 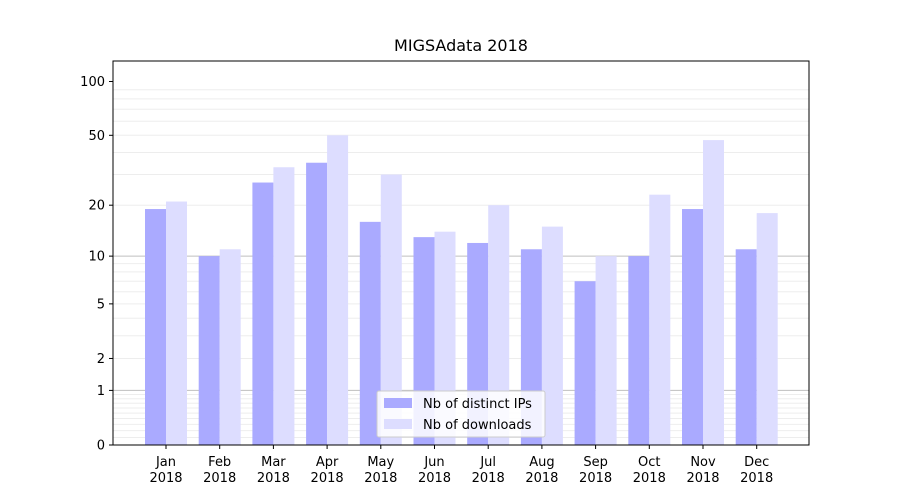 What do you see at coordinates (101, 391) in the screenshot?
I see `y-tick-label: 1` at bounding box center [101, 391].